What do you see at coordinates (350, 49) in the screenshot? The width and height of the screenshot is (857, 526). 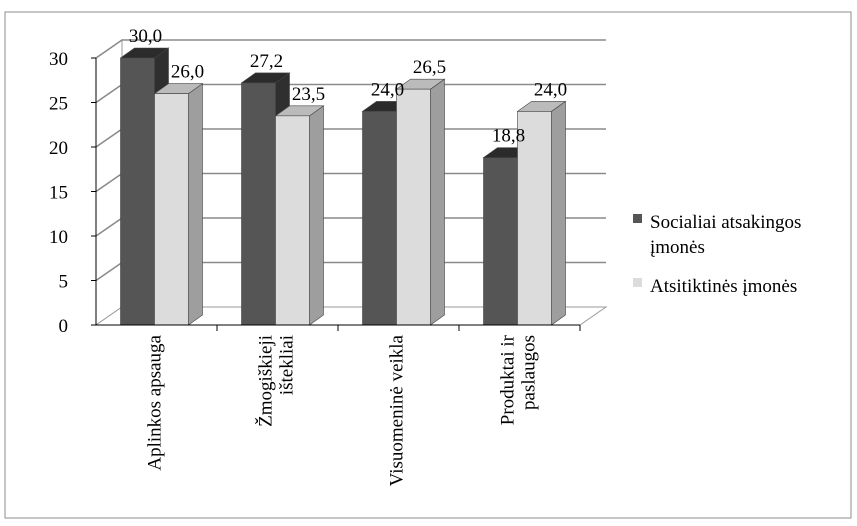 I see `gridline` at bounding box center [350, 49].